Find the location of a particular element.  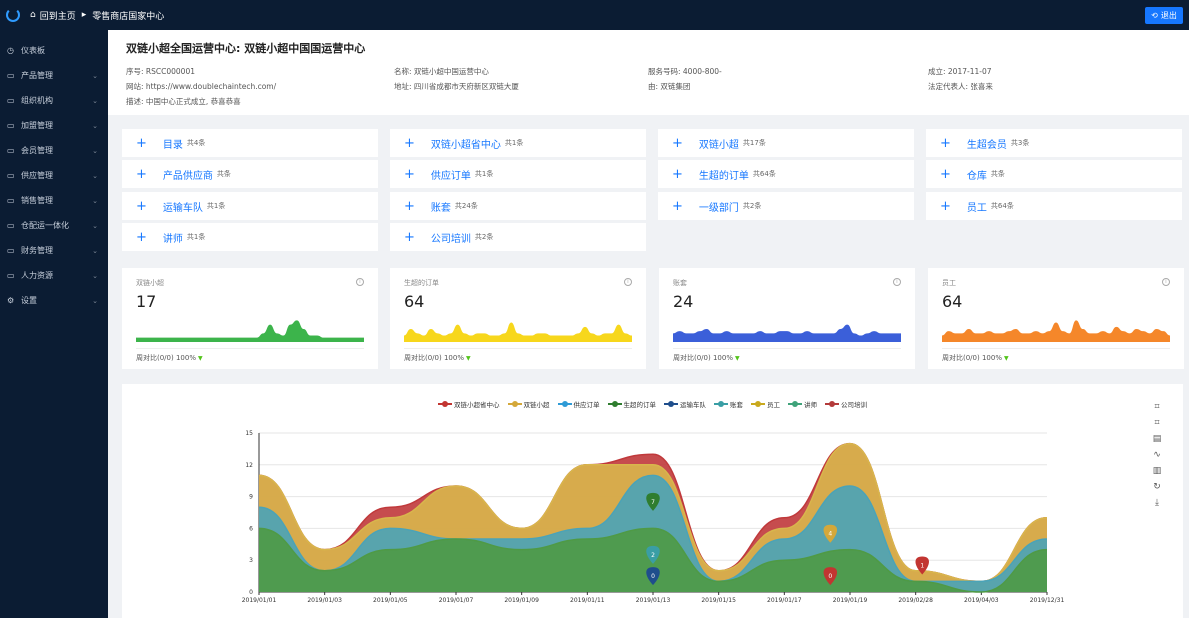

sidebar-item: ▭ 人力资源 ⌄ is located at coordinates (54, 275).